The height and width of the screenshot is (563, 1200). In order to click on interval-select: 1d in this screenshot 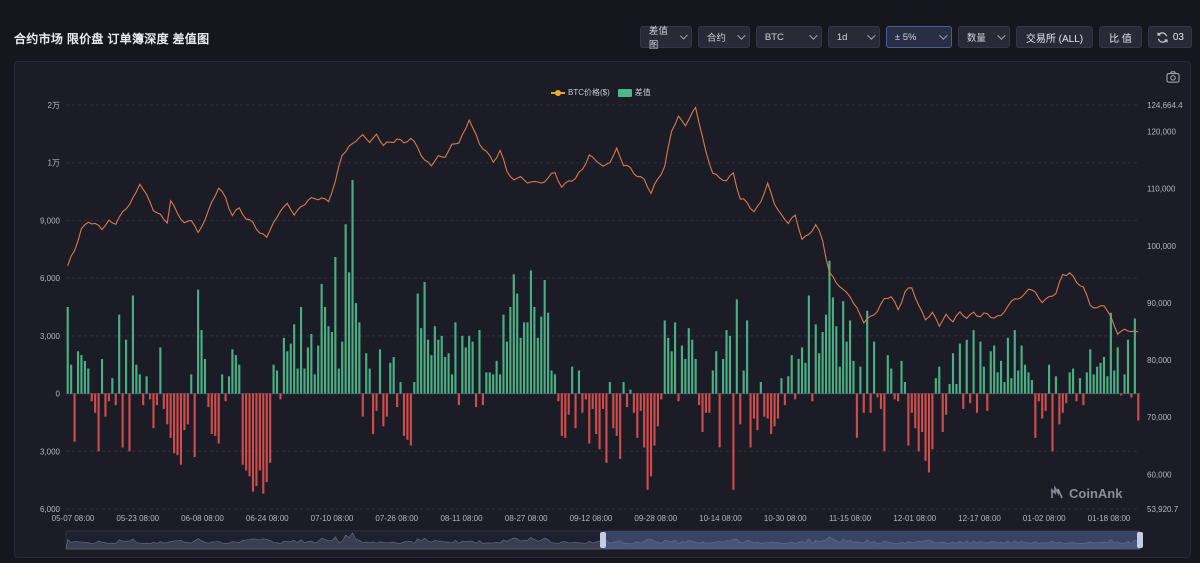, I will do `click(853, 37)`.